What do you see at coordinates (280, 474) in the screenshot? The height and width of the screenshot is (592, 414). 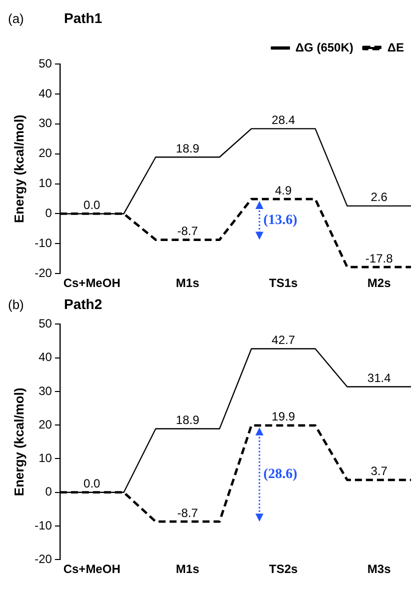 I see `annotation: (28.6)` at bounding box center [280, 474].